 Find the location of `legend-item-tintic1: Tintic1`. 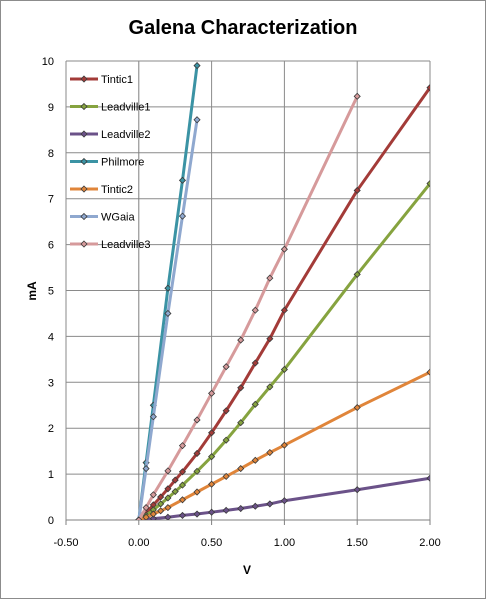

legend-item-tintic1: Tintic1 is located at coordinates (101, 80).